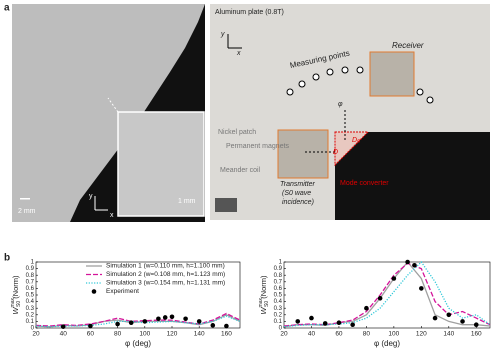 The image size is (498, 352). Describe the element at coordinates (249, 12) in the screenshot. I see `photo-title: Aluminum plate (0.8T)` at that location.